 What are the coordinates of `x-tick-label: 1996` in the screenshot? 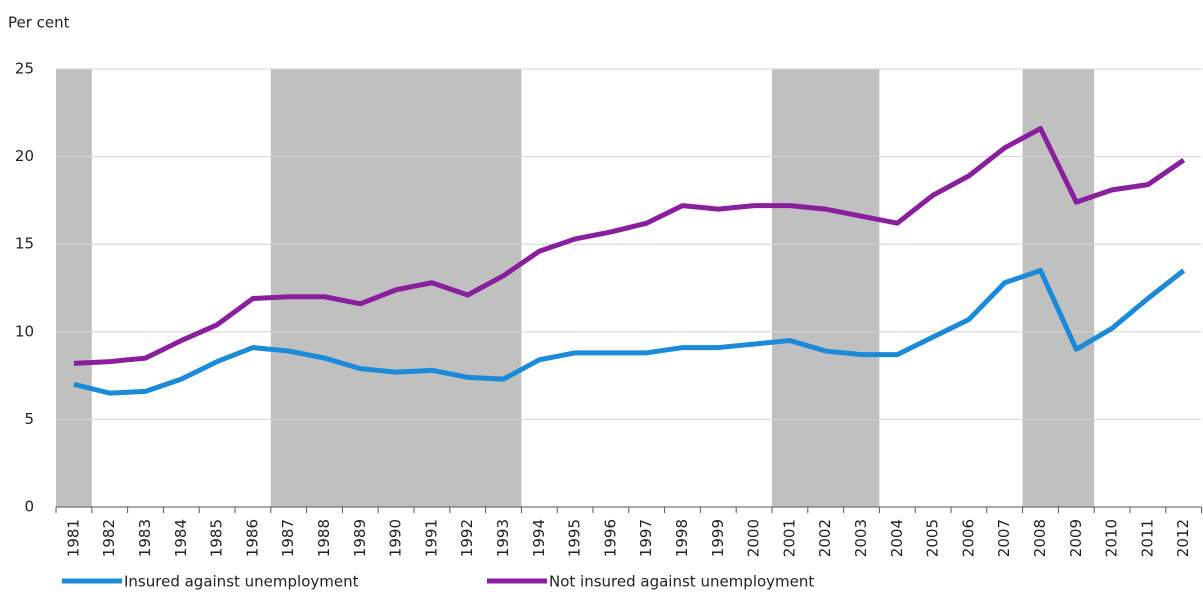 It's located at (610, 538).